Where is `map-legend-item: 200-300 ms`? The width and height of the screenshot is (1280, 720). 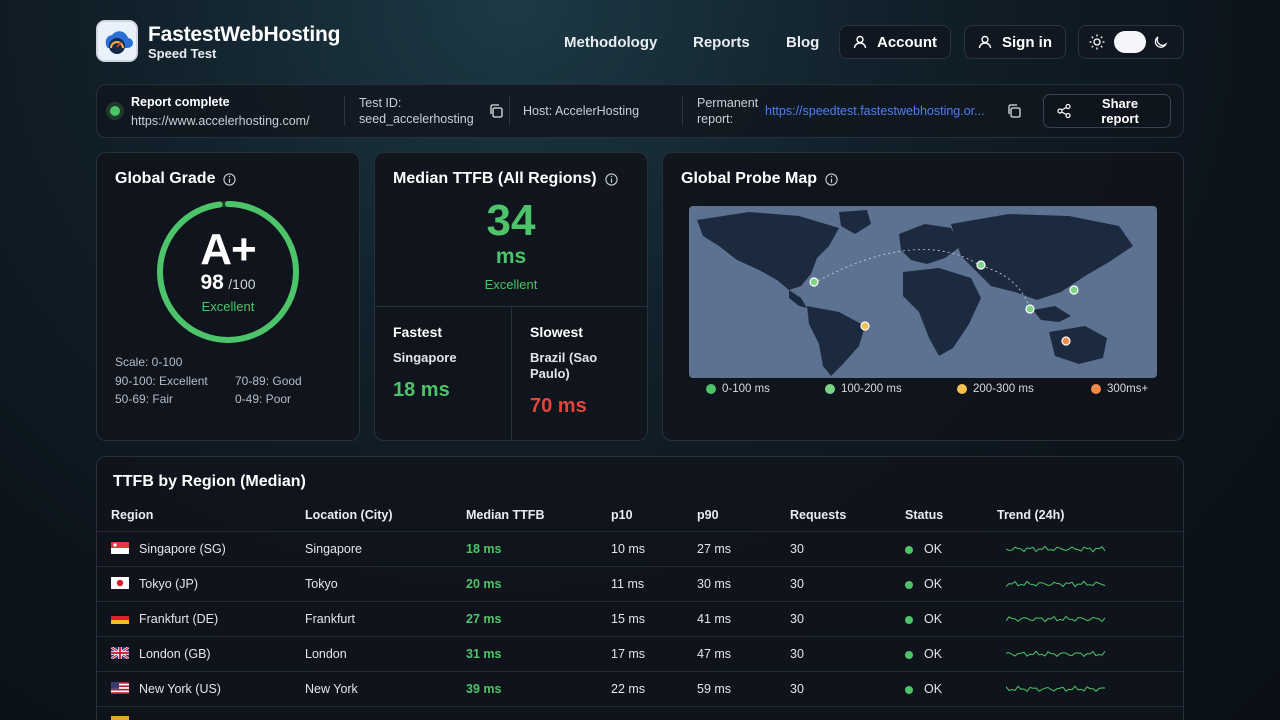
map-legend-item: 200-300 ms is located at coordinates (995, 389).